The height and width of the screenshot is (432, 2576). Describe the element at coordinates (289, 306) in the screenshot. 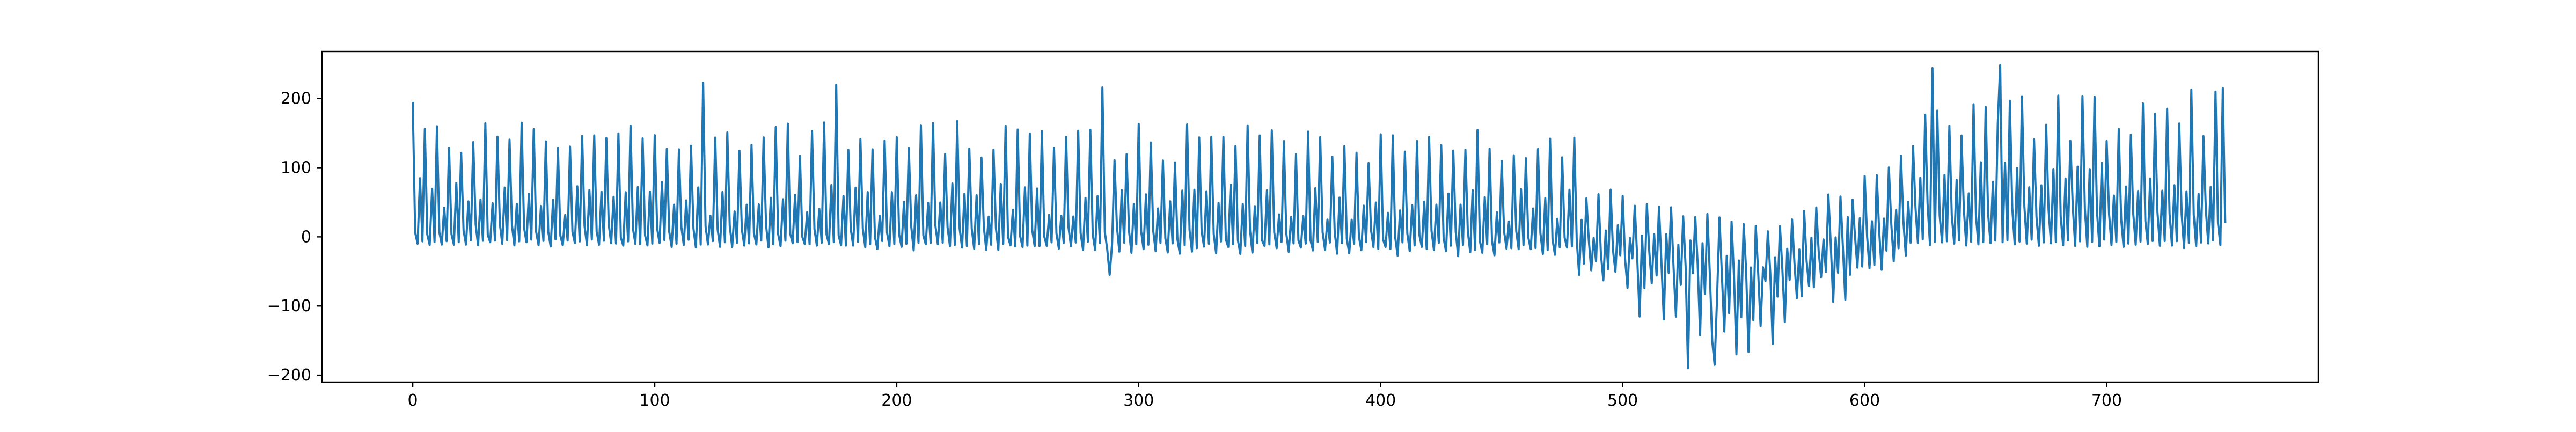

I see `y-tick-label: −100` at that location.